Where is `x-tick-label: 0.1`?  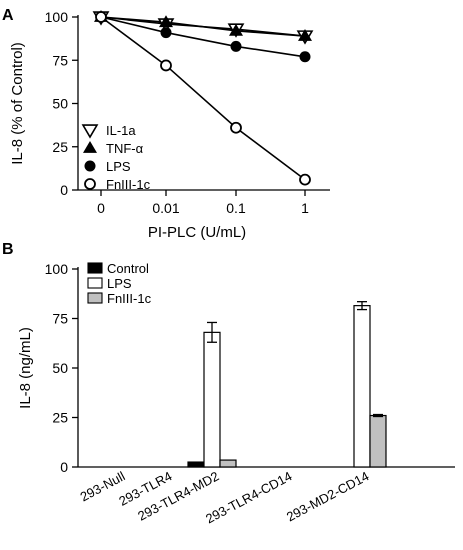 x-tick-label: 0.1 is located at coordinates (236, 208).